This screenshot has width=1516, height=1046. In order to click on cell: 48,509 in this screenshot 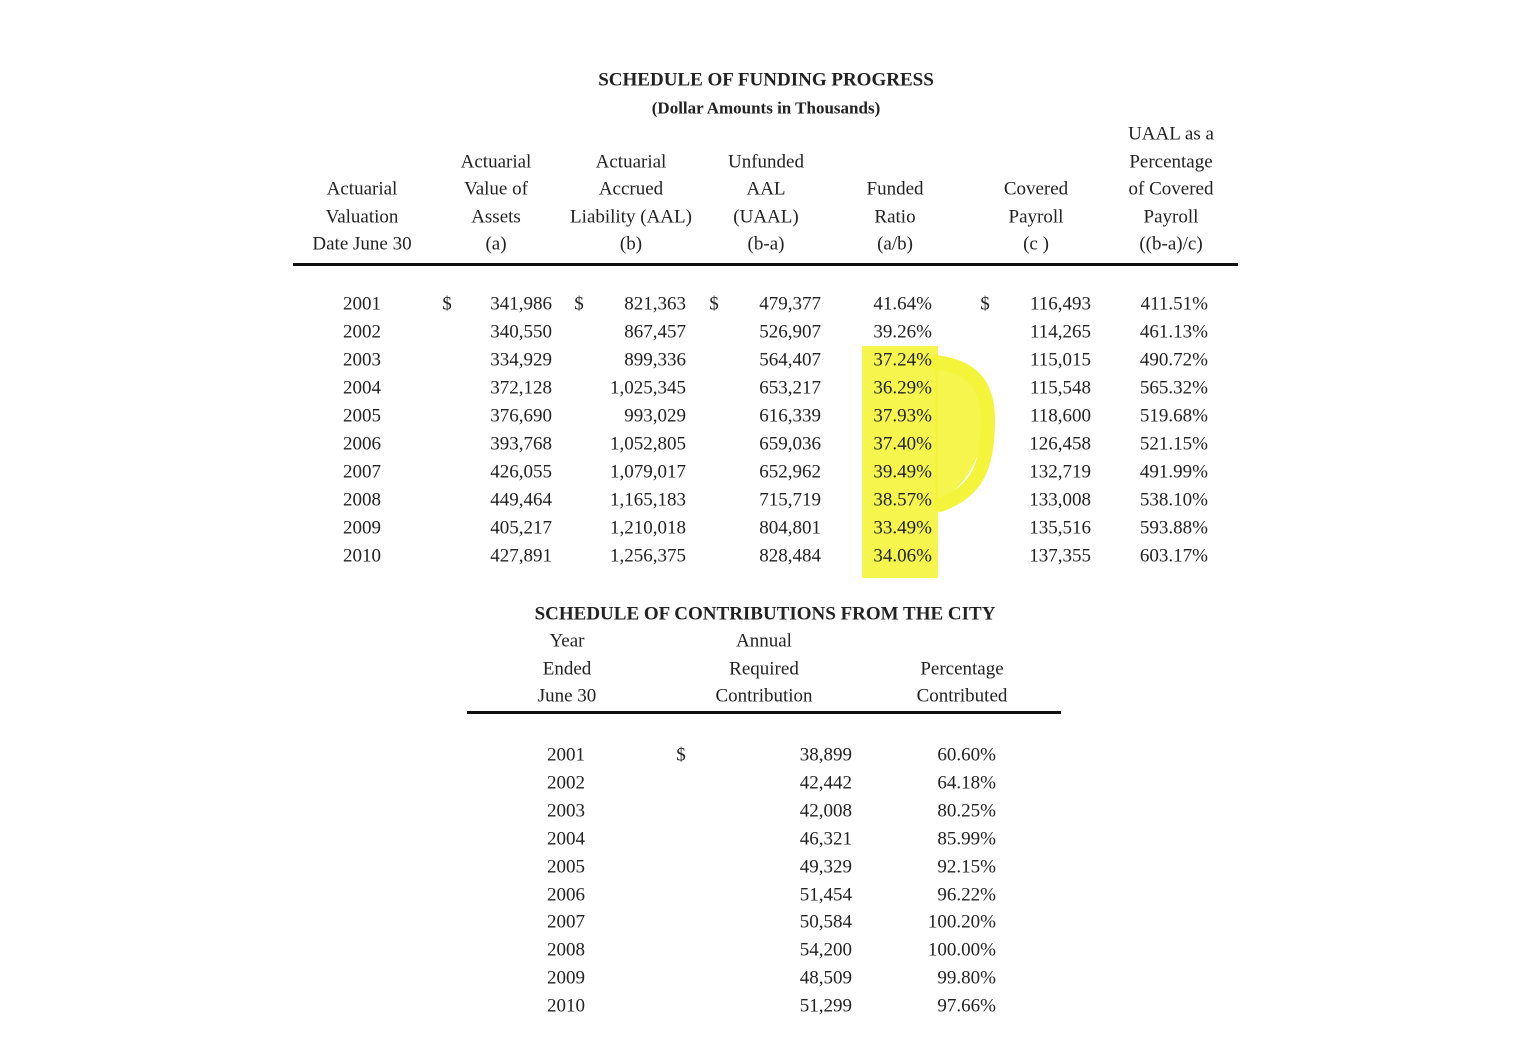, I will do `click(825, 978)`.